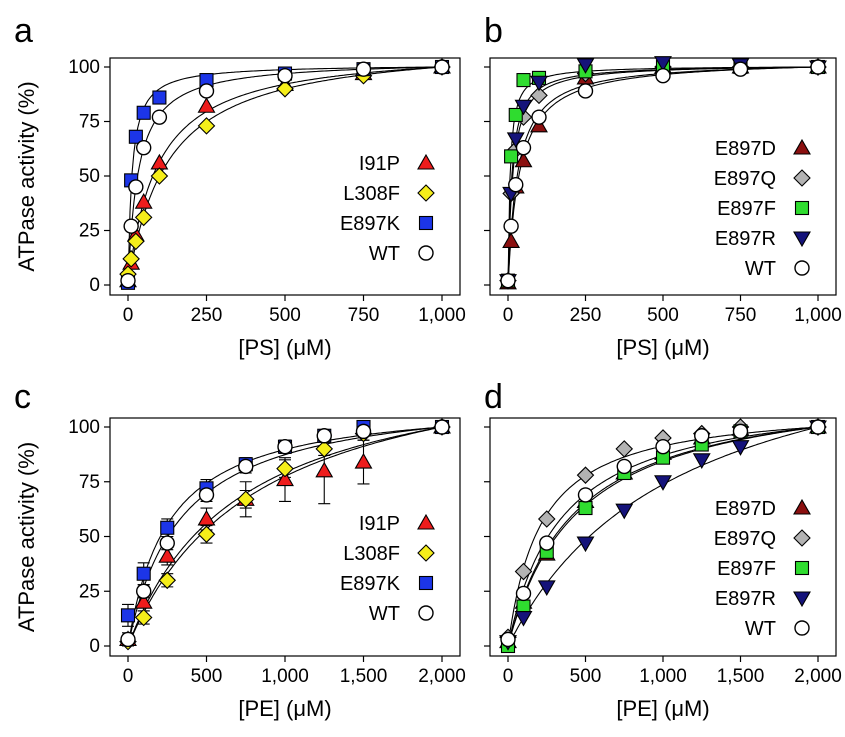 The height and width of the screenshot is (737, 845). Describe the element at coordinates (818, 676) in the screenshot. I see `x-tick-label: 2,000` at that location.